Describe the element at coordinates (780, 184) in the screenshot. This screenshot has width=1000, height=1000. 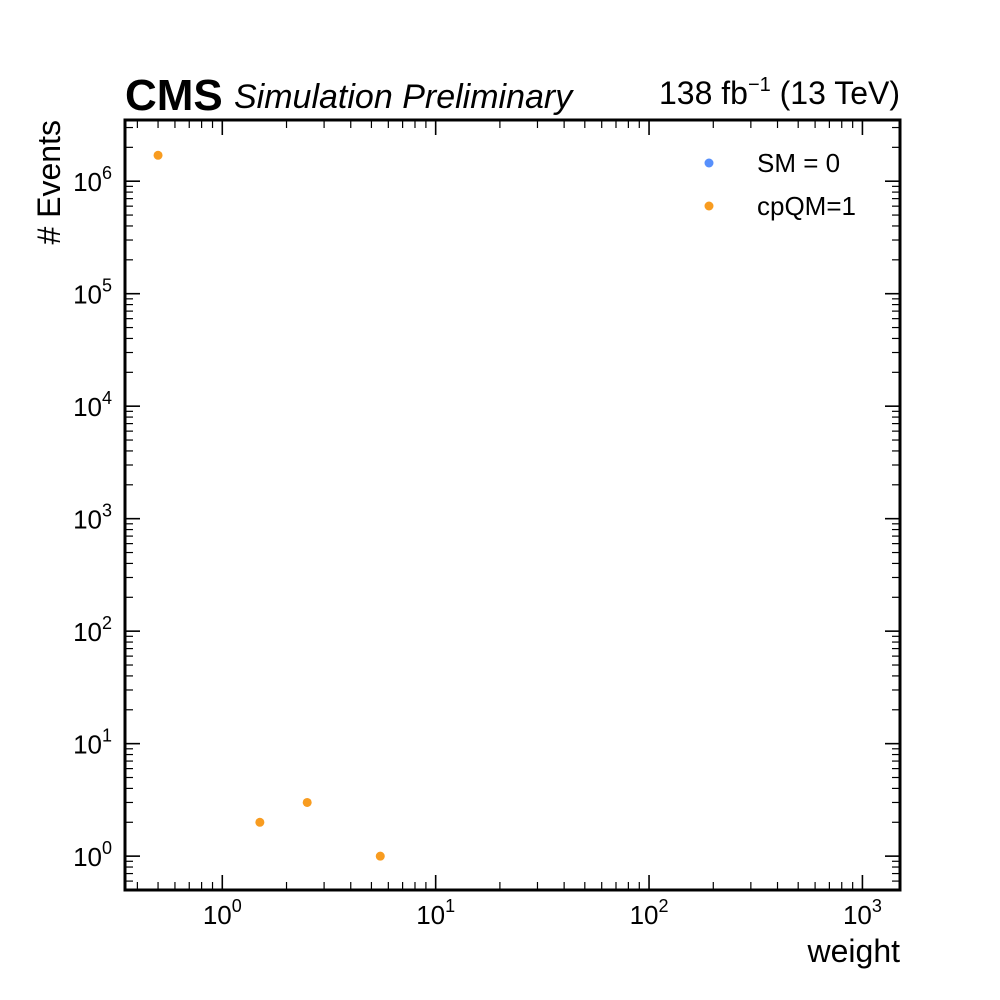
I see `legend: SM = 0 cpQM=1` at that location.